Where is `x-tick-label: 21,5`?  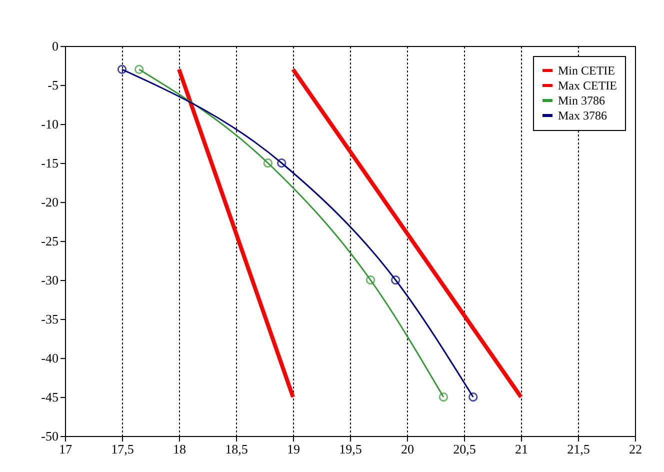
x-tick-label: 21,5 is located at coordinates (578, 449).